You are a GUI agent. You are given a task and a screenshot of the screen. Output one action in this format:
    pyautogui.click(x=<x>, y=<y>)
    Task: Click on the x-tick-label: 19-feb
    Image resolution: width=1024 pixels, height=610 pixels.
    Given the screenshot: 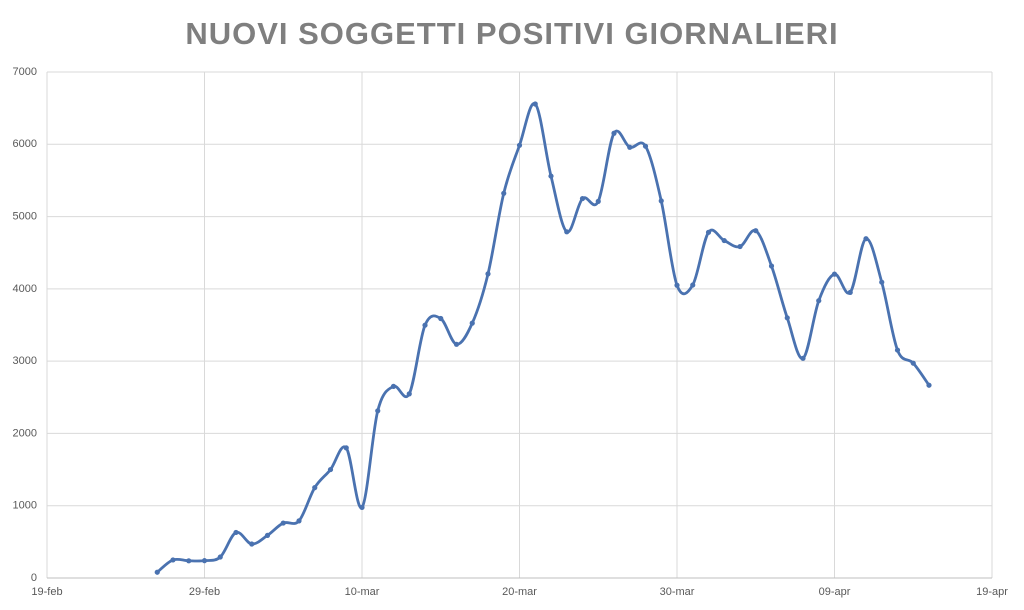 What is the action you would take?
    pyautogui.click(x=46, y=592)
    